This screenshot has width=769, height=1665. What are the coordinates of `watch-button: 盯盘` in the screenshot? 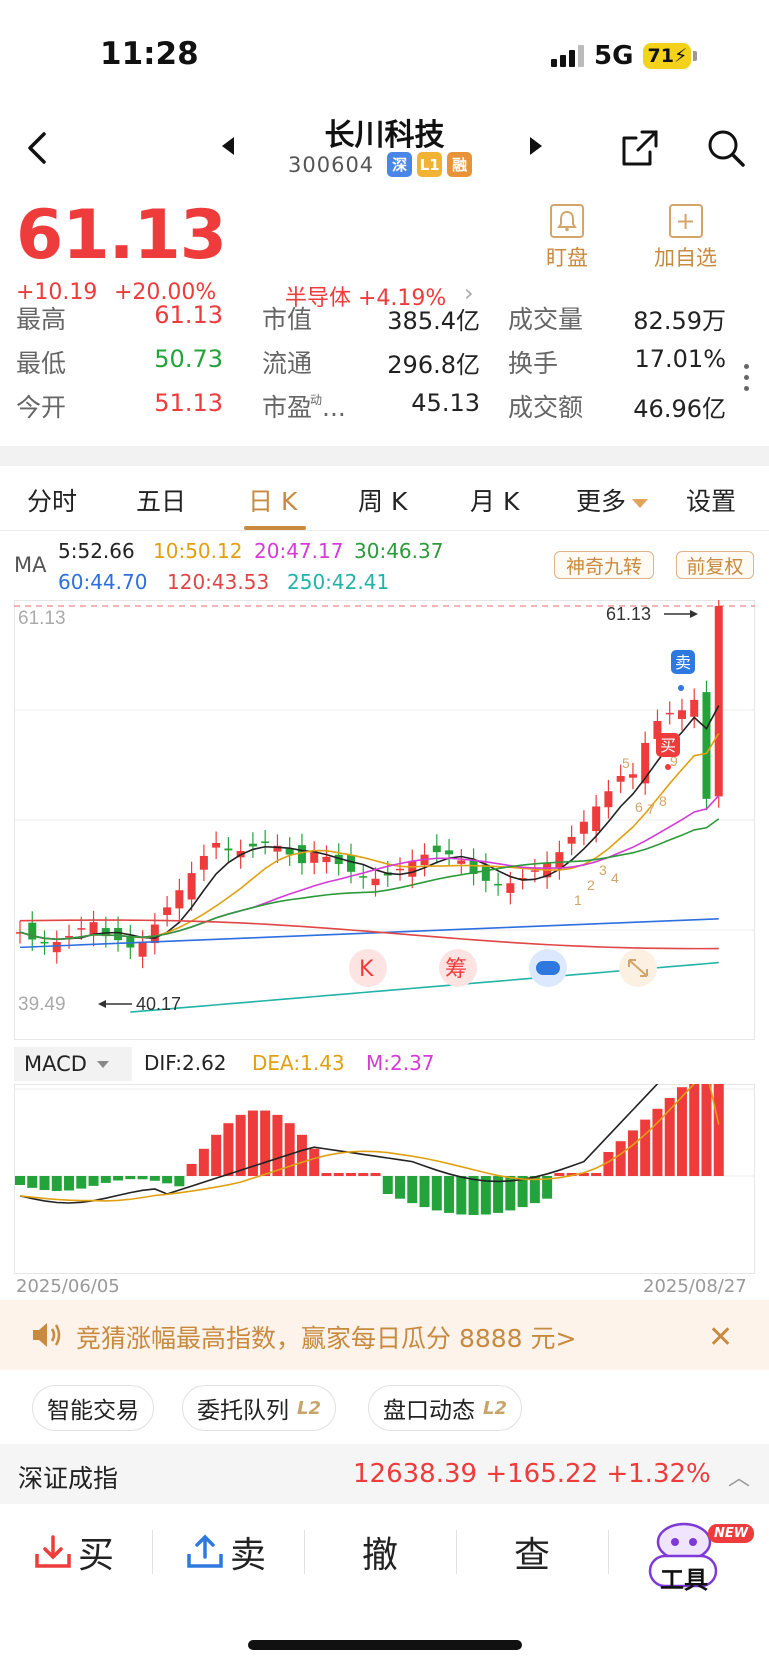 It's located at (567, 238).